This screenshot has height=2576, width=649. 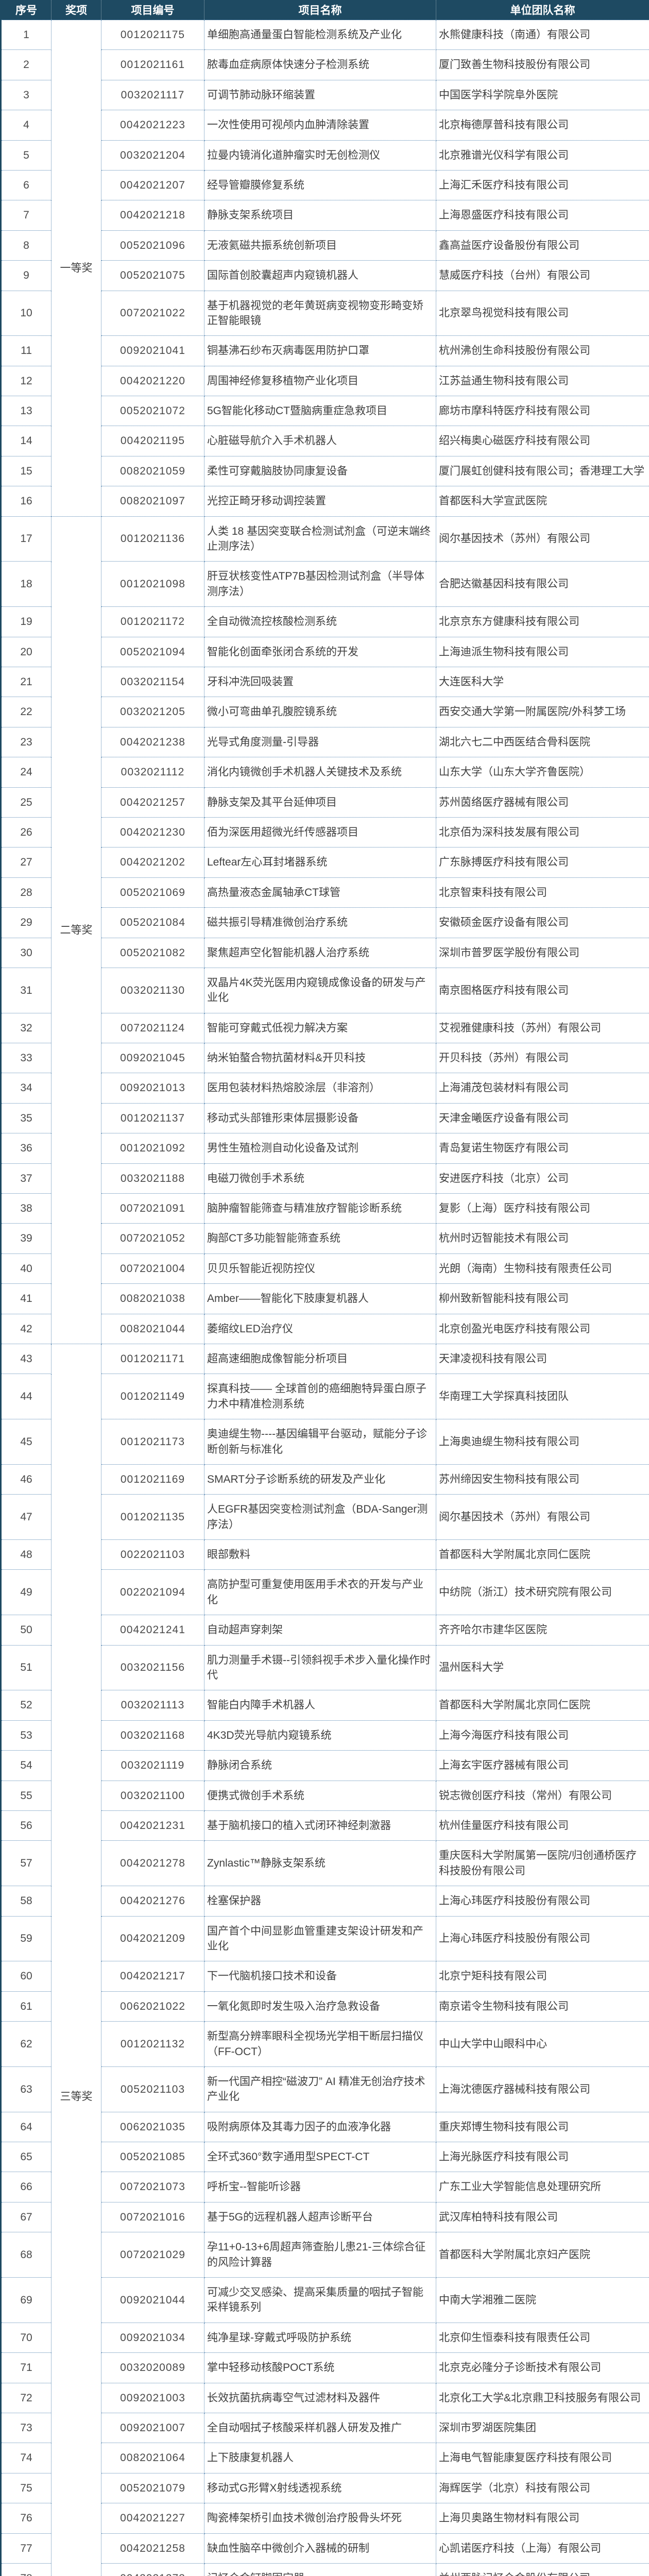 I want to click on cell-project-name: 4K3D荧光导航内窥镜系统, so click(x=320, y=1735).